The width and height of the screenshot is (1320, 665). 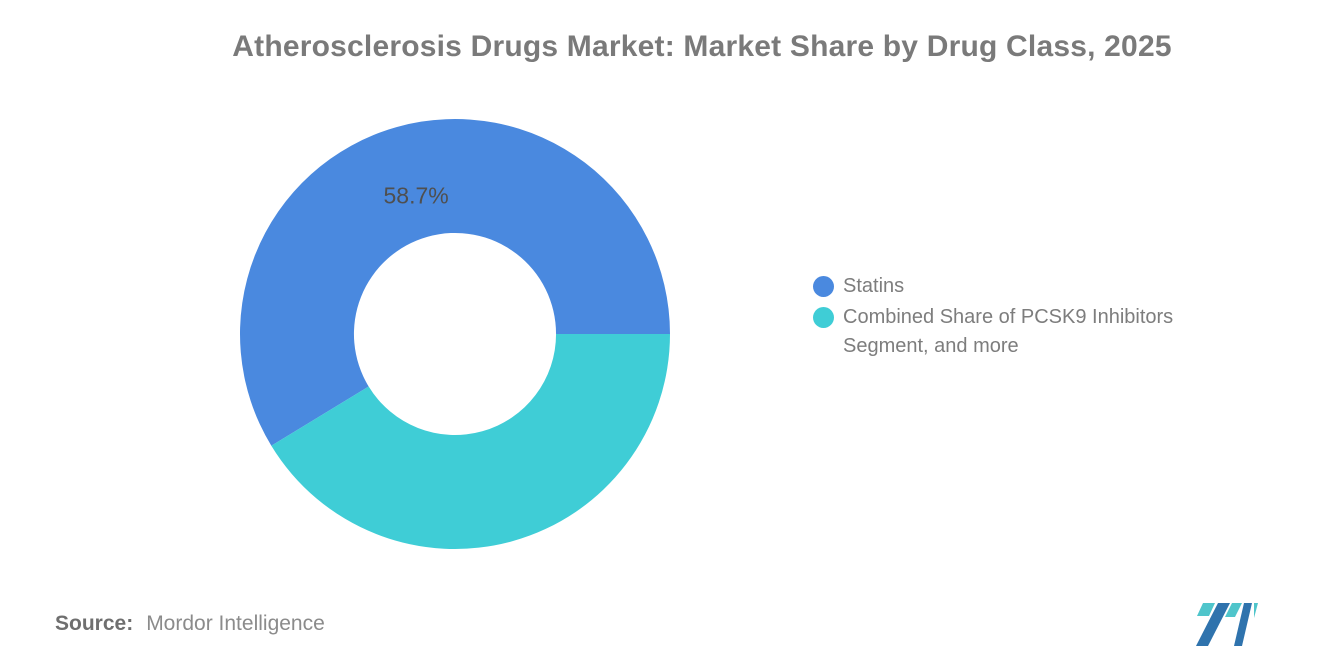 What do you see at coordinates (1018, 286) in the screenshot?
I see `legend-item-statins: Statins` at bounding box center [1018, 286].